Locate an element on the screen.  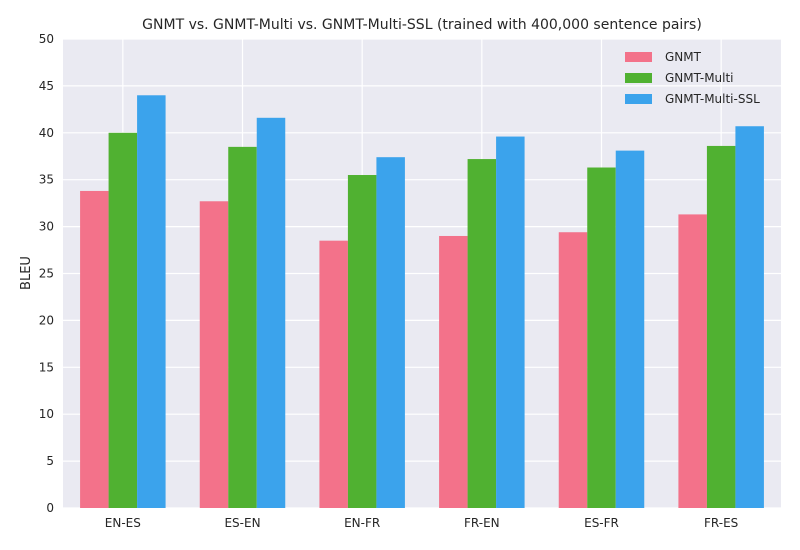
y-tick-label: 25 is located at coordinates (46, 274).